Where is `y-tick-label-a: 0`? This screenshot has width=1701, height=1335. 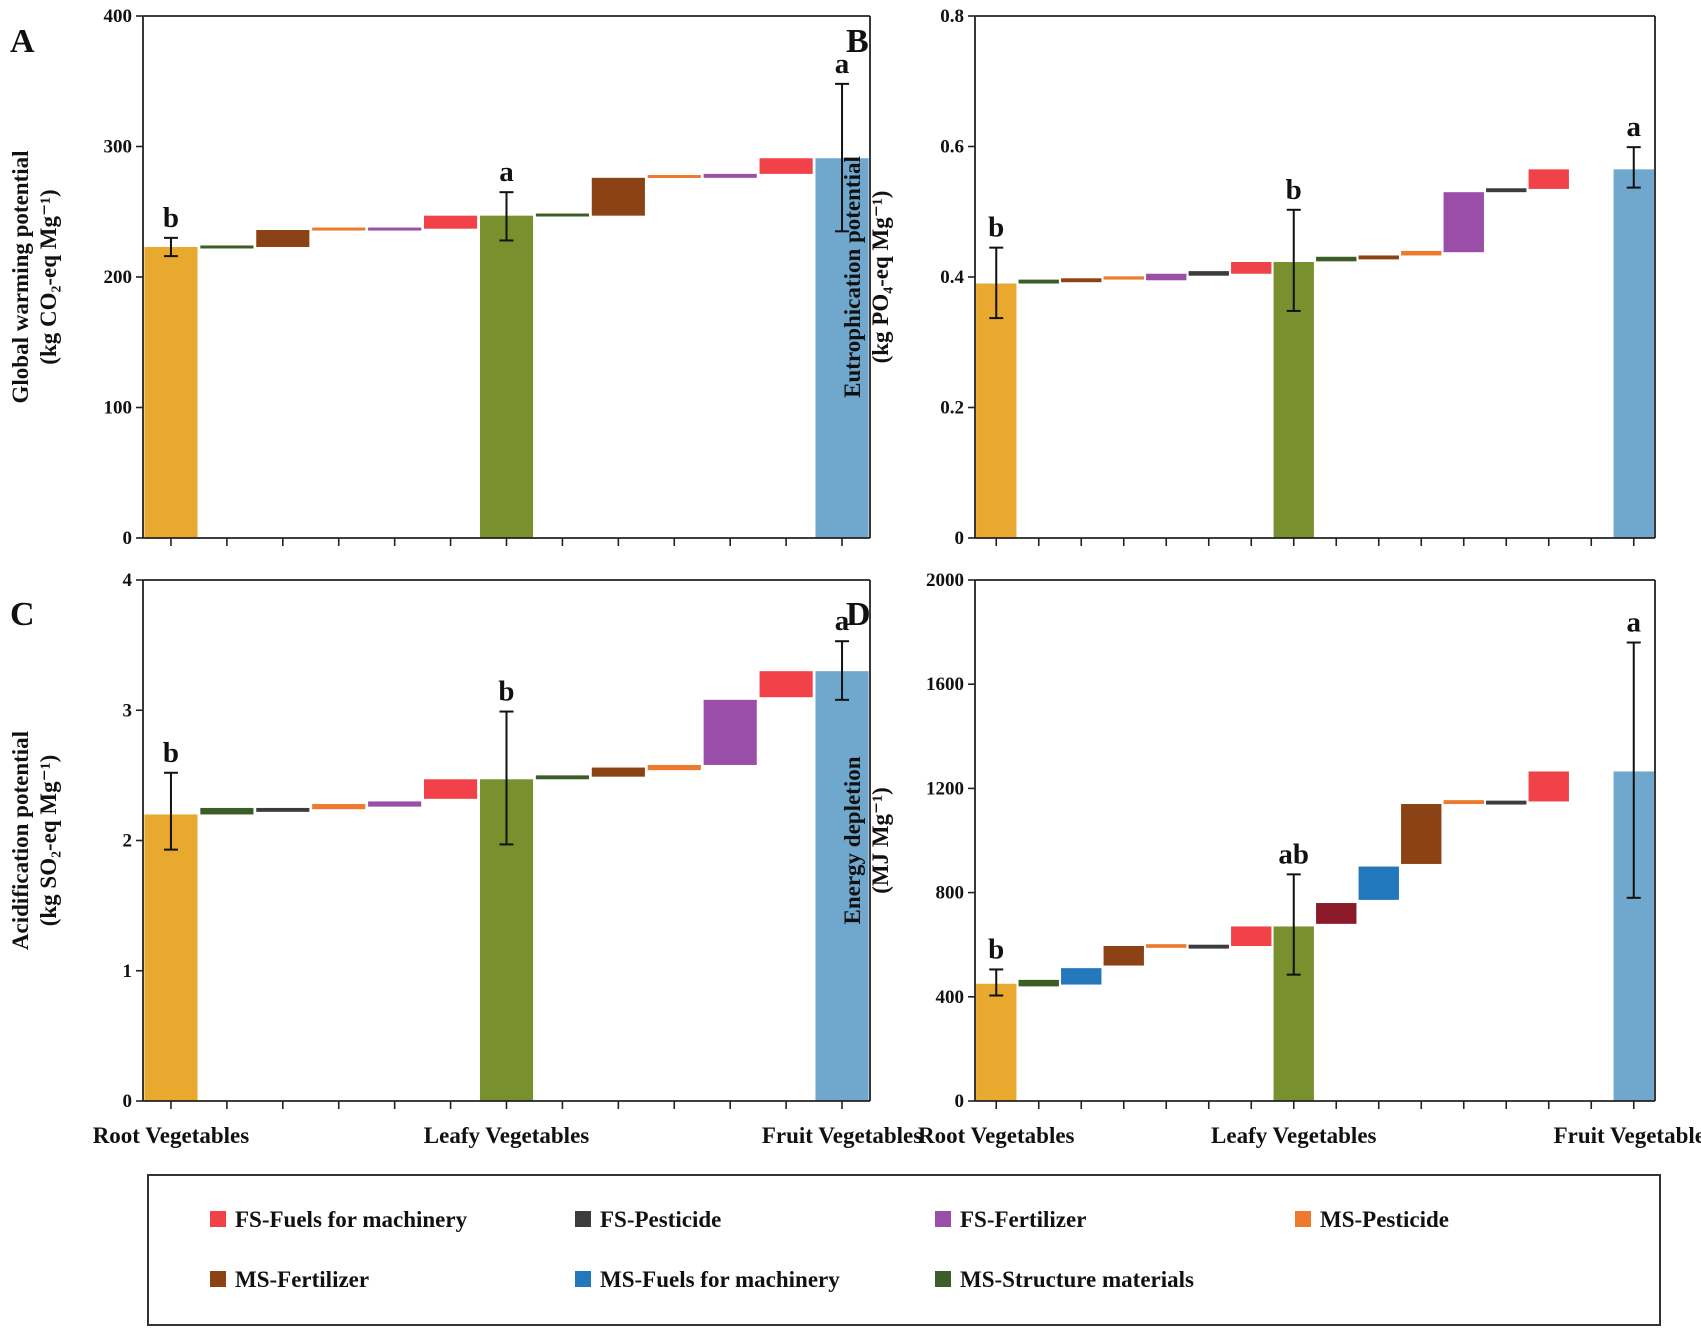
y-tick-label-a: 0 is located at coordinates (128, 538).